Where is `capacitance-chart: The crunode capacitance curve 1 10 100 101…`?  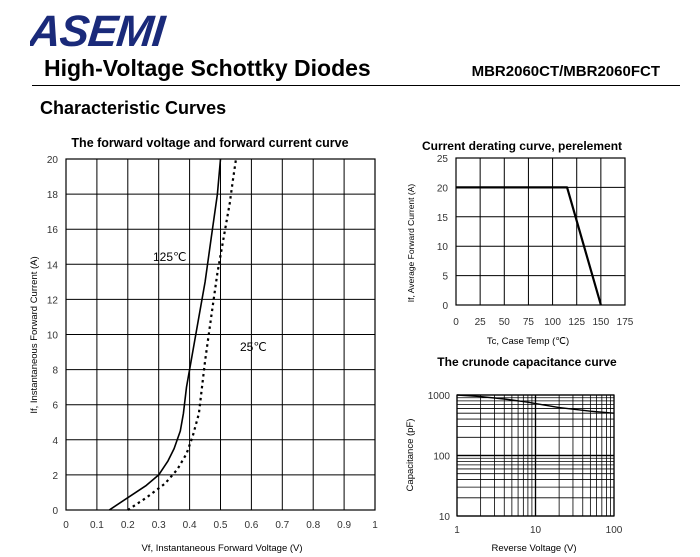
capacitance-chart: The crunode capacitance curve 1 10 100 101… is located at coordinates (514, 454).